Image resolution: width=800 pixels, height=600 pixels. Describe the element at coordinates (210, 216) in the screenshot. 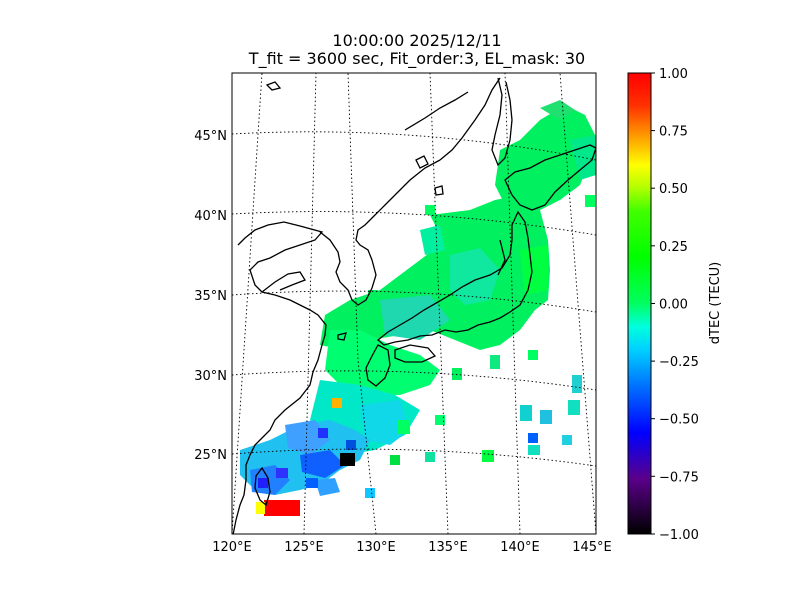

I see `lat-label-40: 40°N` at that location.